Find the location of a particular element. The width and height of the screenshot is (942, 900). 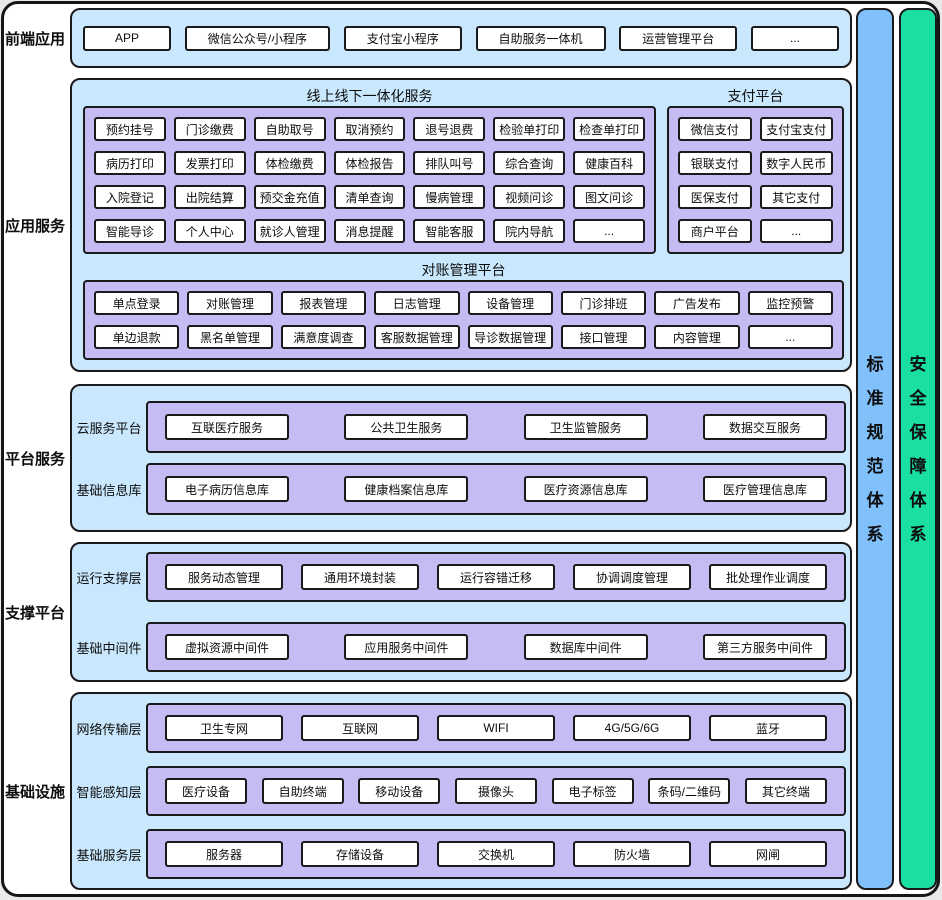

service-box: 体检缴费 is located at coordinates (289, 163).